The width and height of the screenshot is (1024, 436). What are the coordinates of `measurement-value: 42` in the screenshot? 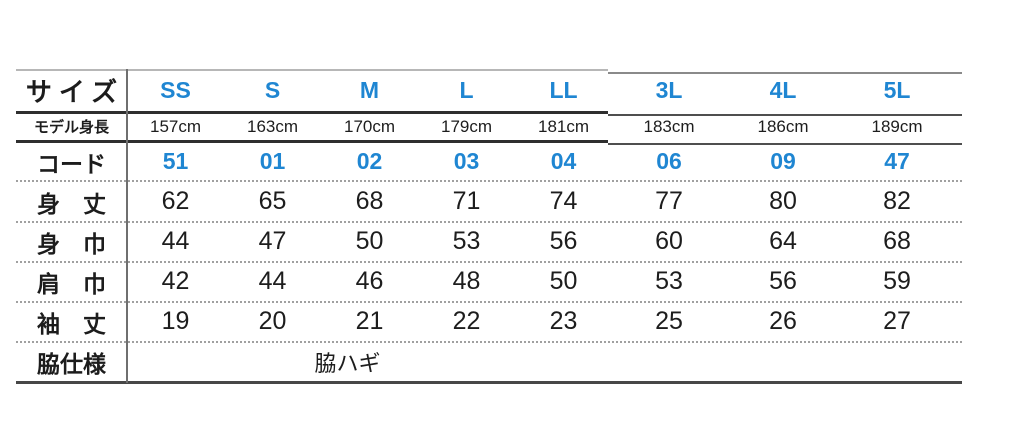 It's located at (175, 281).